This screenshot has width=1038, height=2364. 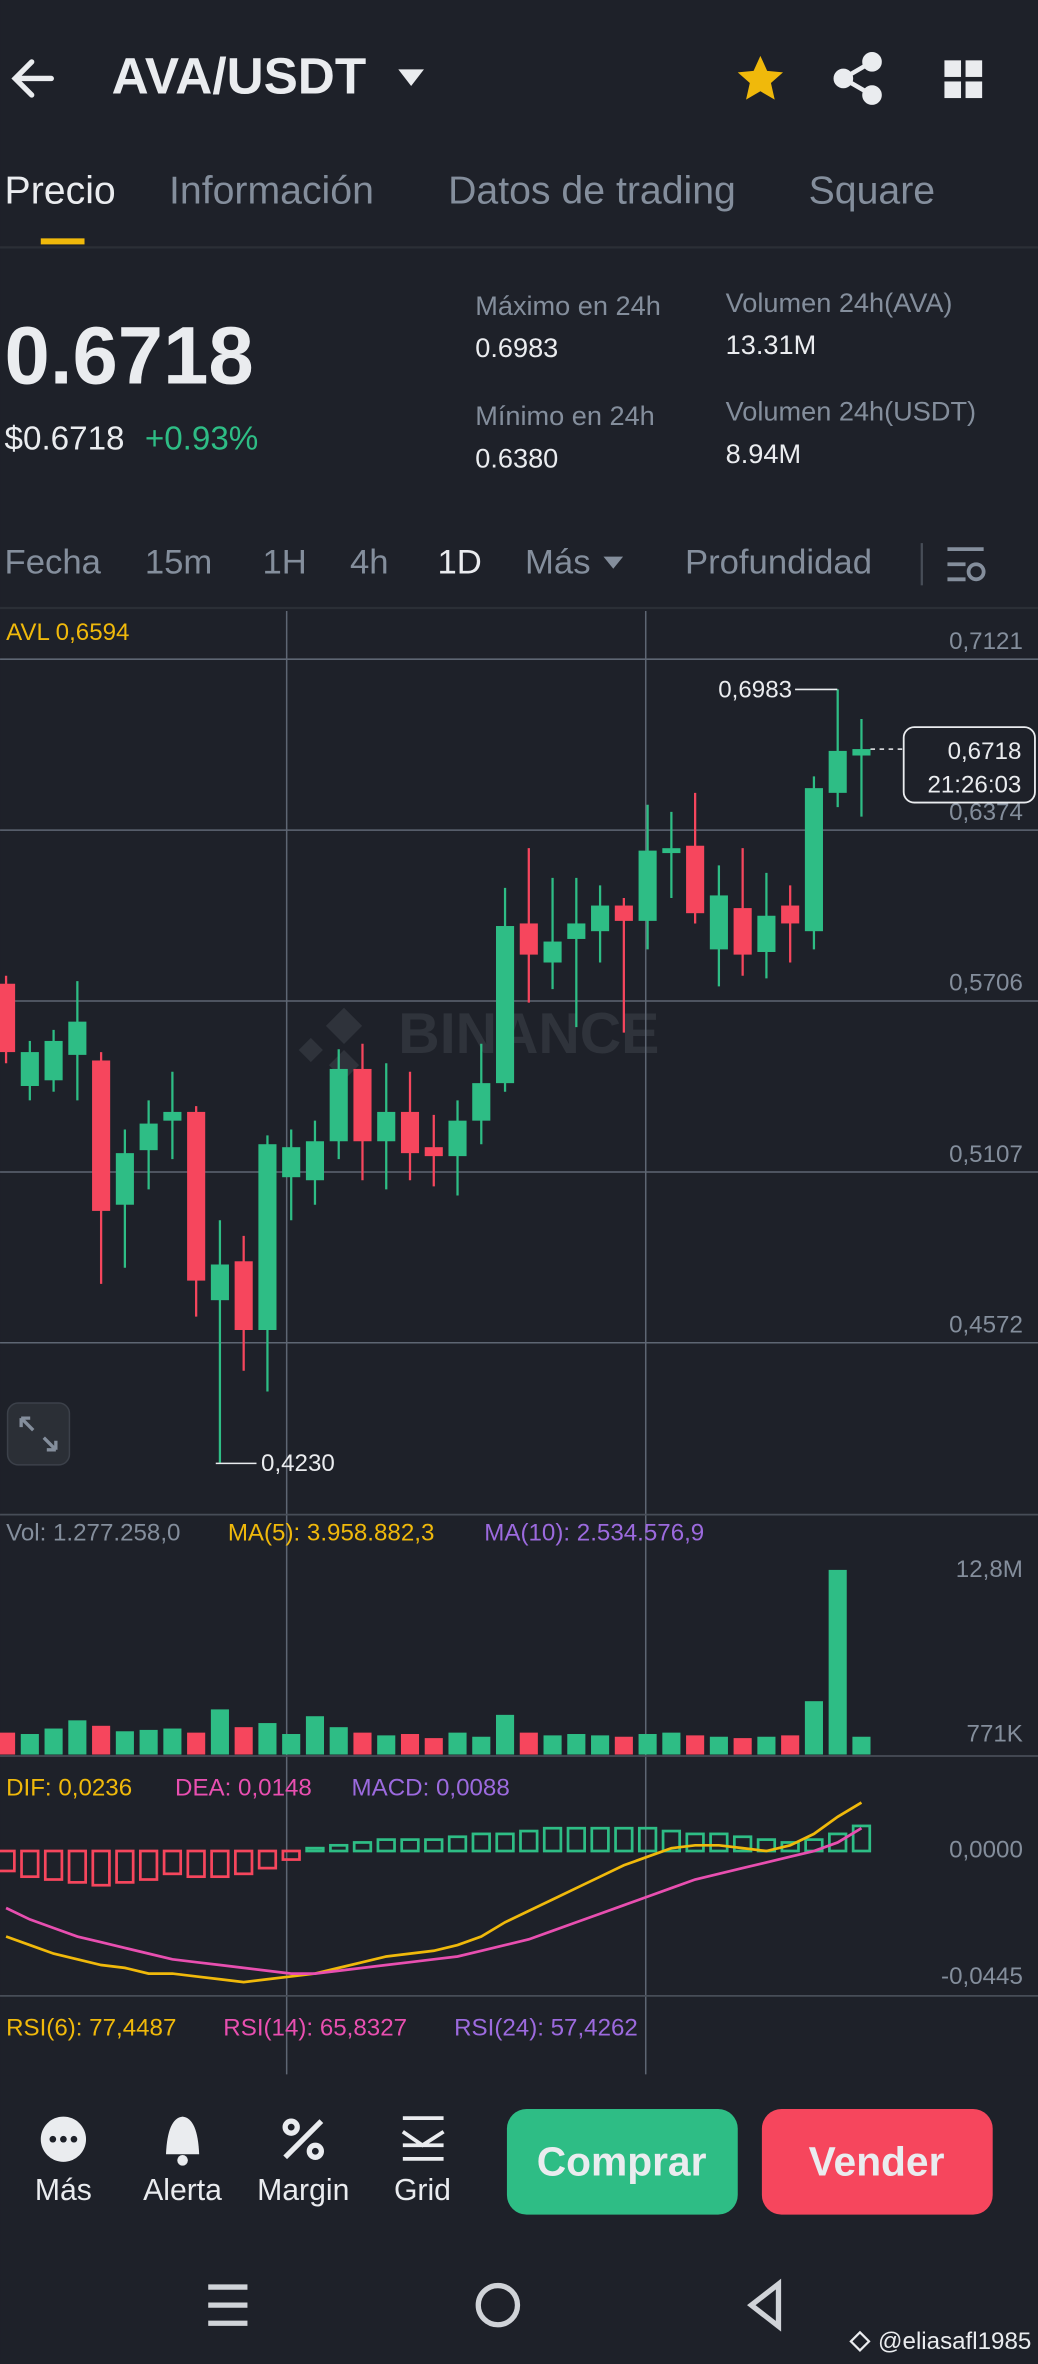 What do you see at coordinates (857, 78) in the screenshot?
I see `share-button` at bounding box center [857, 78].